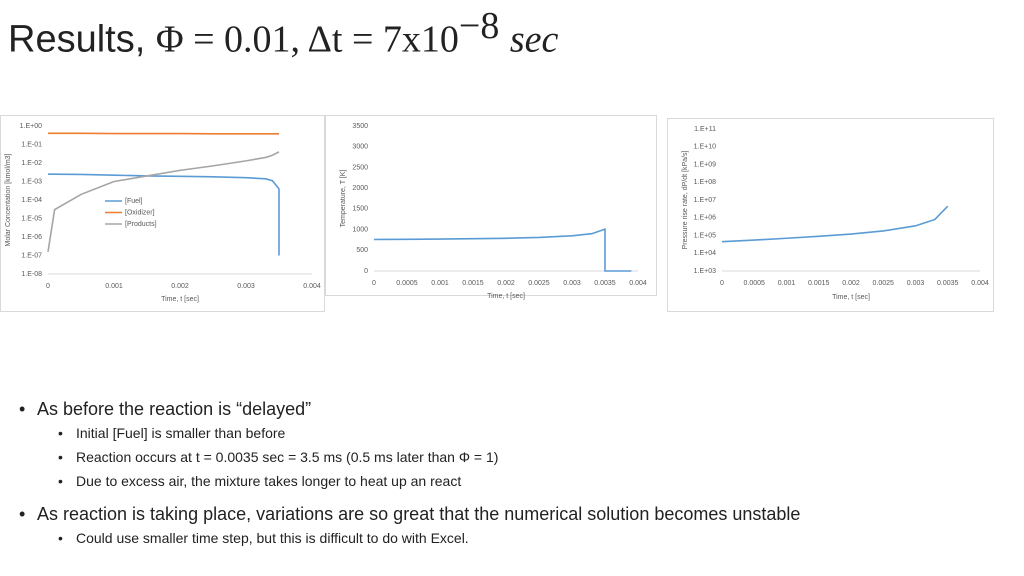  I want to click on y-tick-label: 1.E+03, so click(705, 271).